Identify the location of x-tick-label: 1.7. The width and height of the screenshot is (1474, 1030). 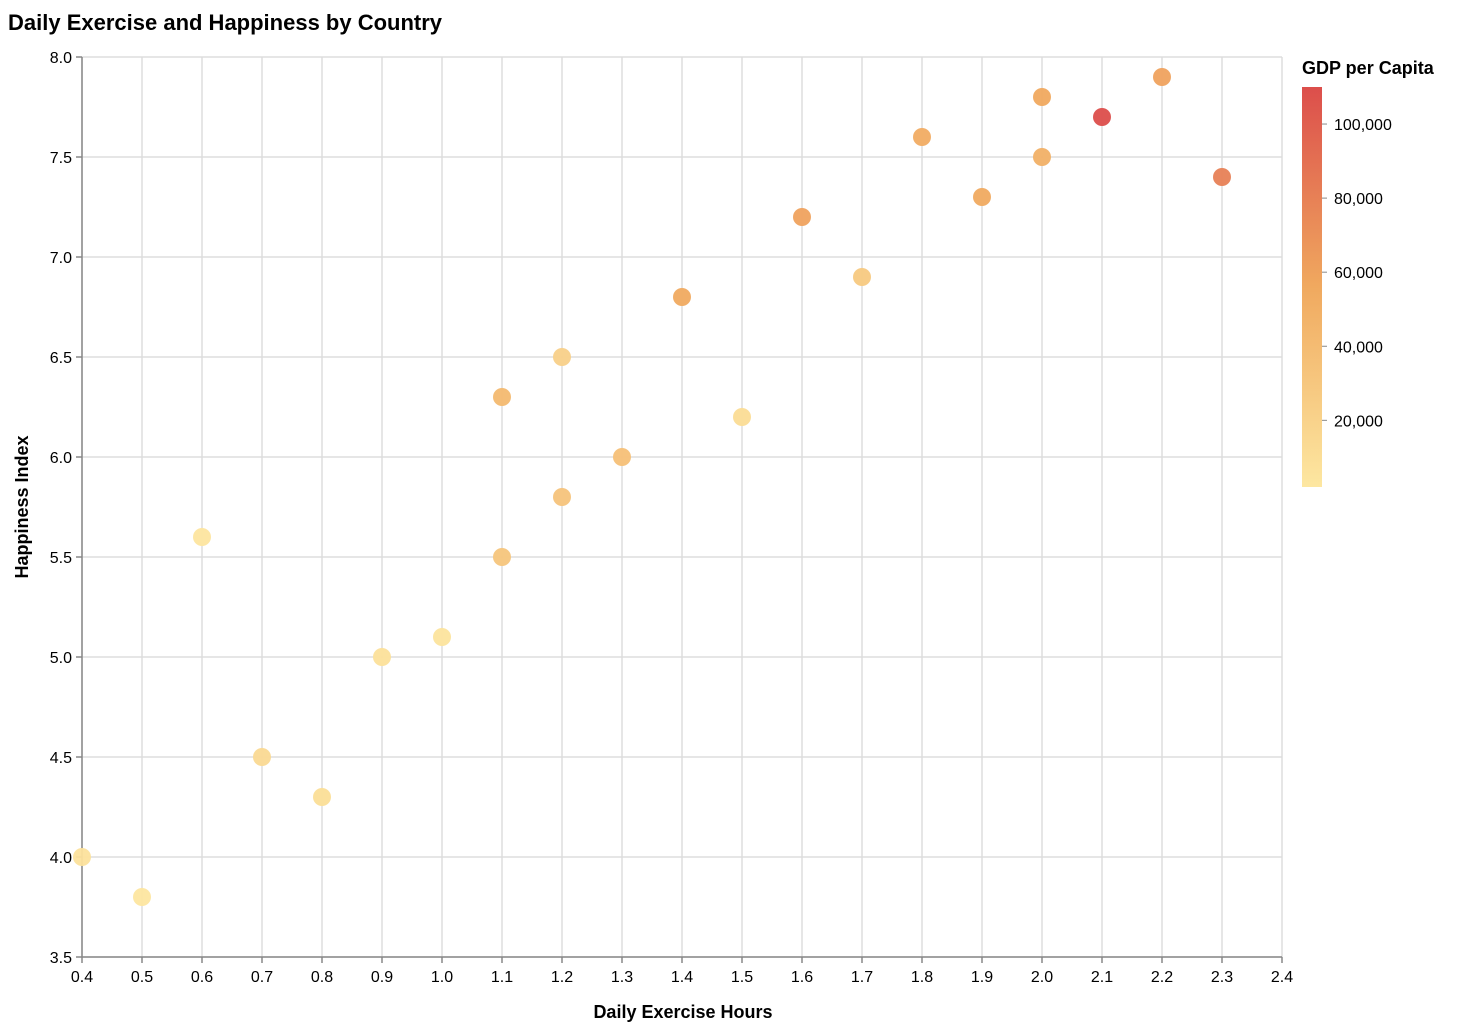
(862, 977).